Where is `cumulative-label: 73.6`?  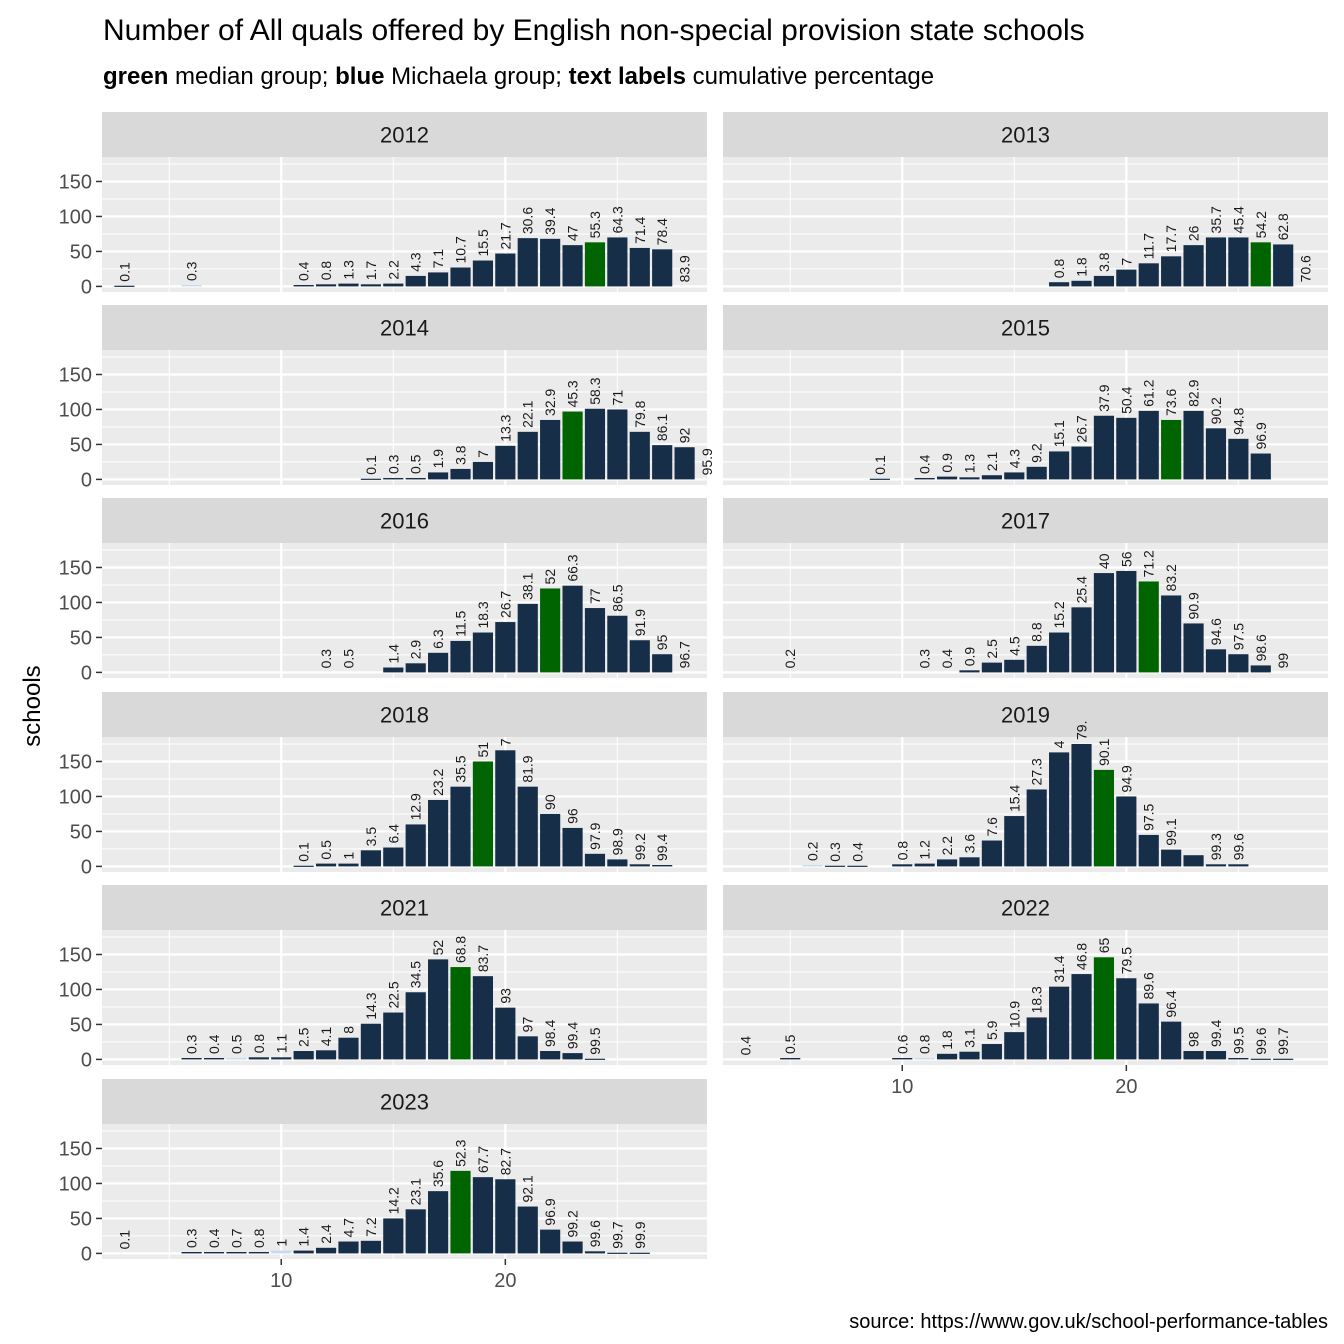 cumulative-label: 73.6 is located at coordinates (1171, 401).